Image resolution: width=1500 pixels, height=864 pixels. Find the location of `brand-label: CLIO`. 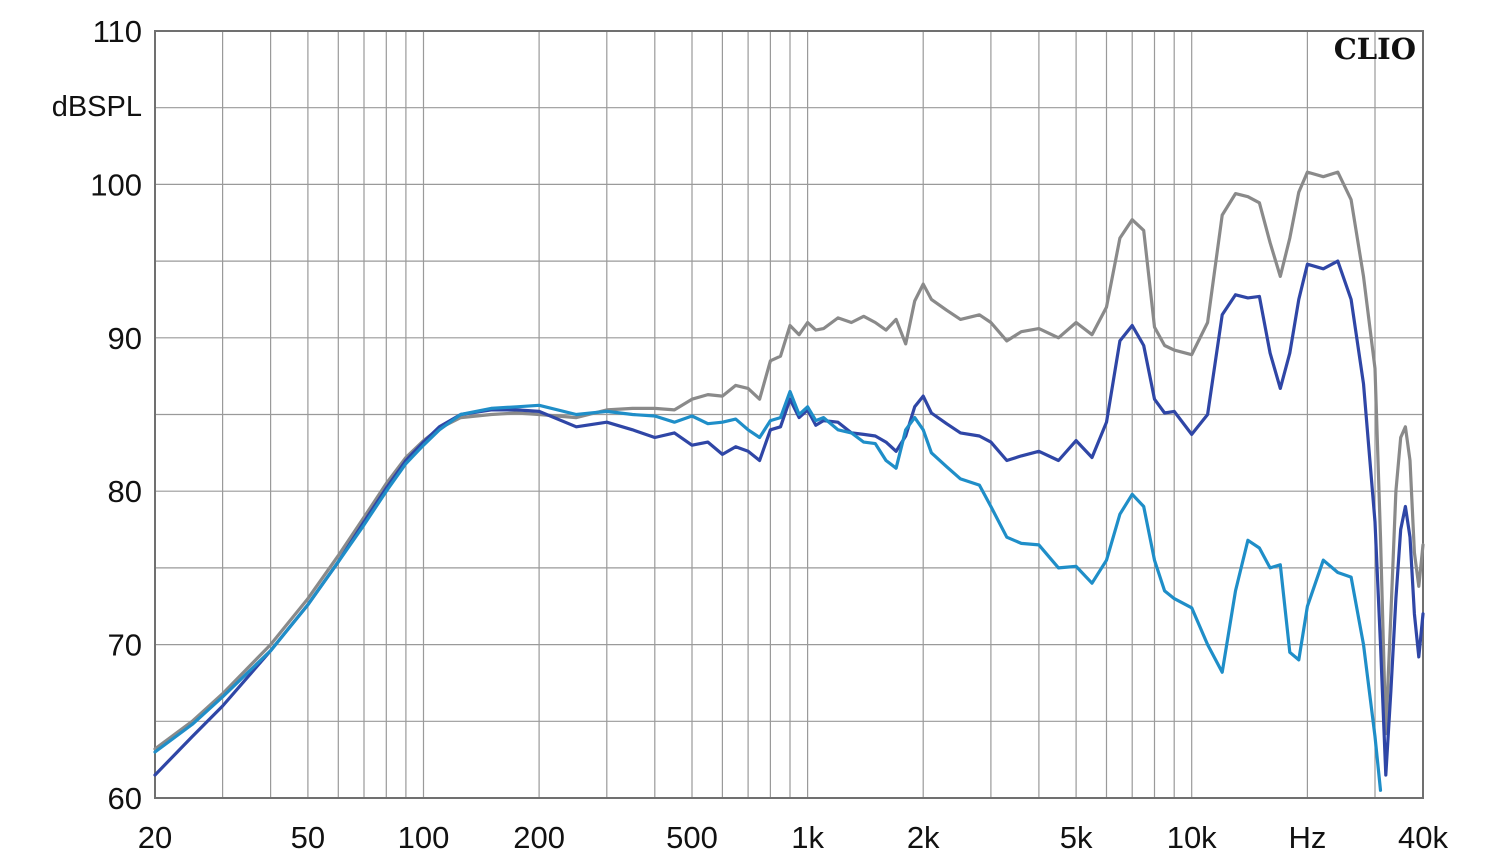

brand-label: CLIO is located at coordinates (1375, 49).